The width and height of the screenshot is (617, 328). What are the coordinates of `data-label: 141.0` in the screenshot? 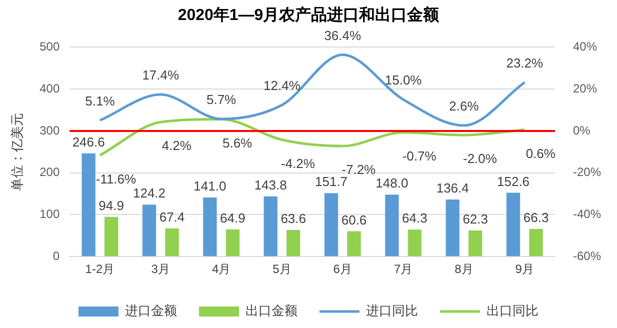 It's located at (210, 186).